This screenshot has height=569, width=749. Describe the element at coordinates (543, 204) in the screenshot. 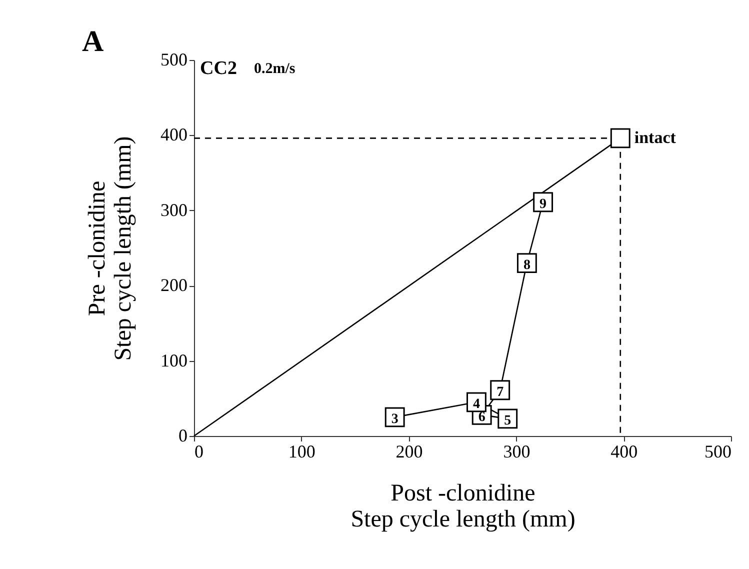

I see `annotation: 9` at that location.